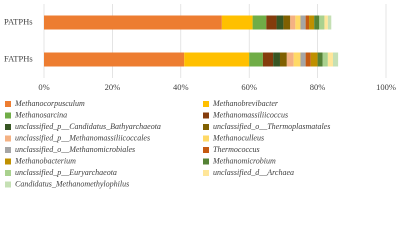  Describe the element at coordinates (18, 58) in the screenshot. I see `y-tick-label: FATPHs` at that location.